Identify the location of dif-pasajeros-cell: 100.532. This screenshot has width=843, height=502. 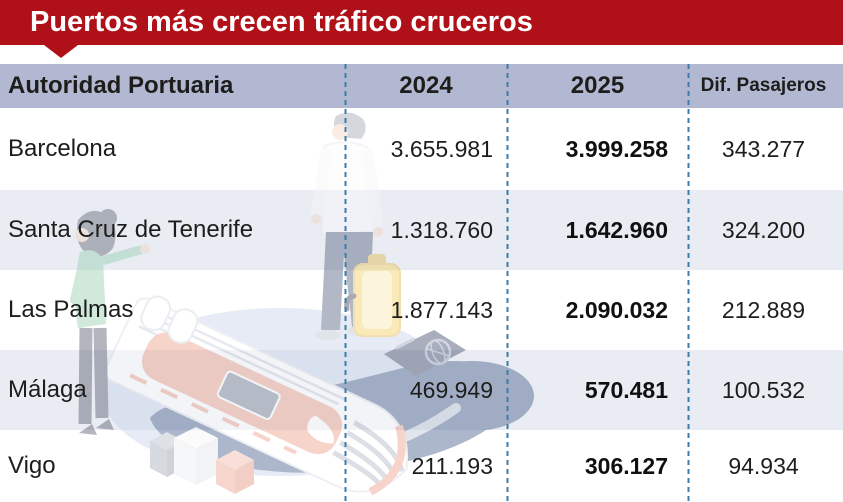
(763, 389).